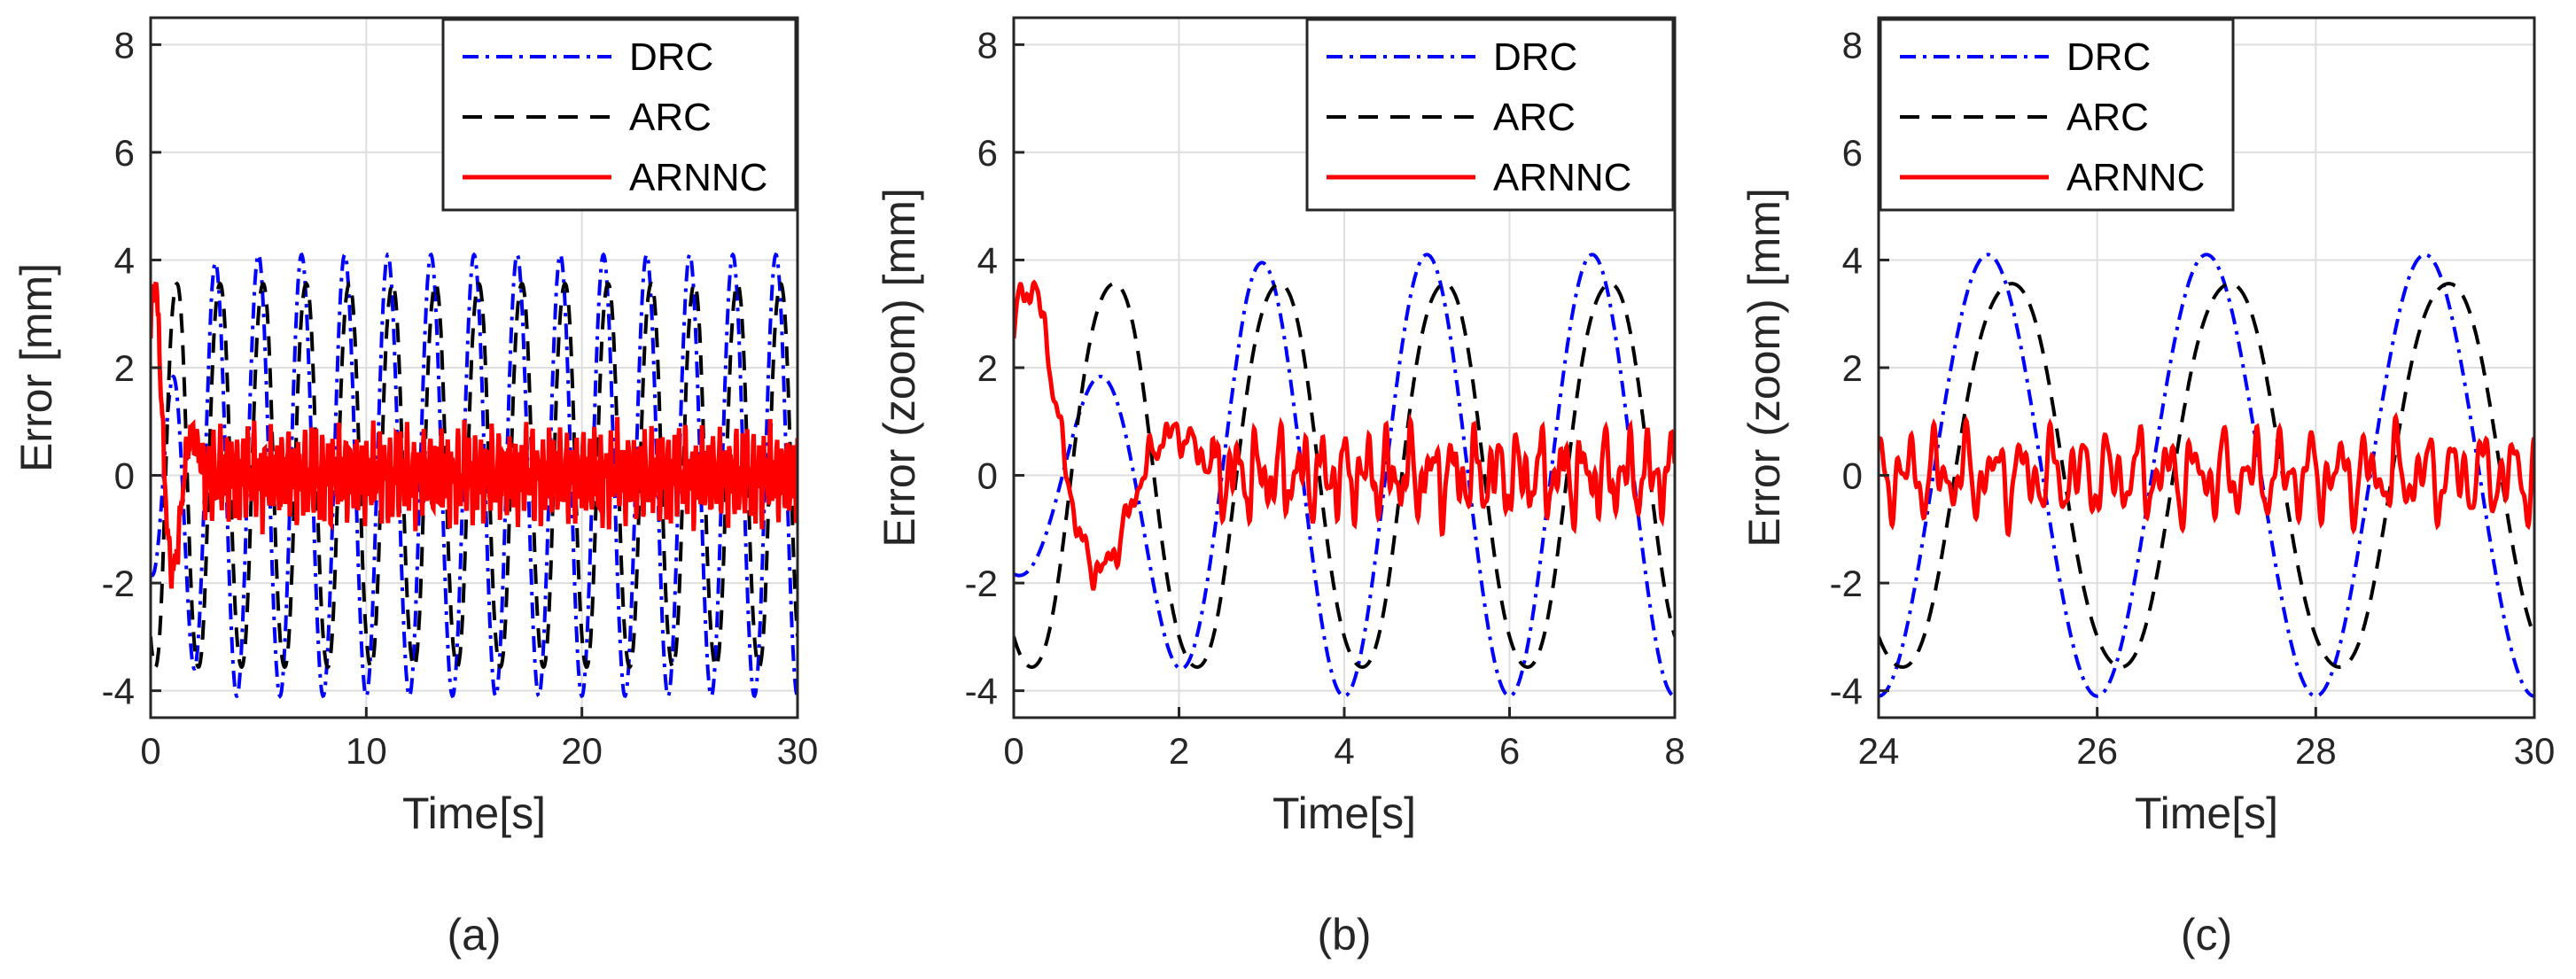  Describe the element at coordinates (2207, 935) in the screenshot. I see `panel-caption: (c)` at that location.